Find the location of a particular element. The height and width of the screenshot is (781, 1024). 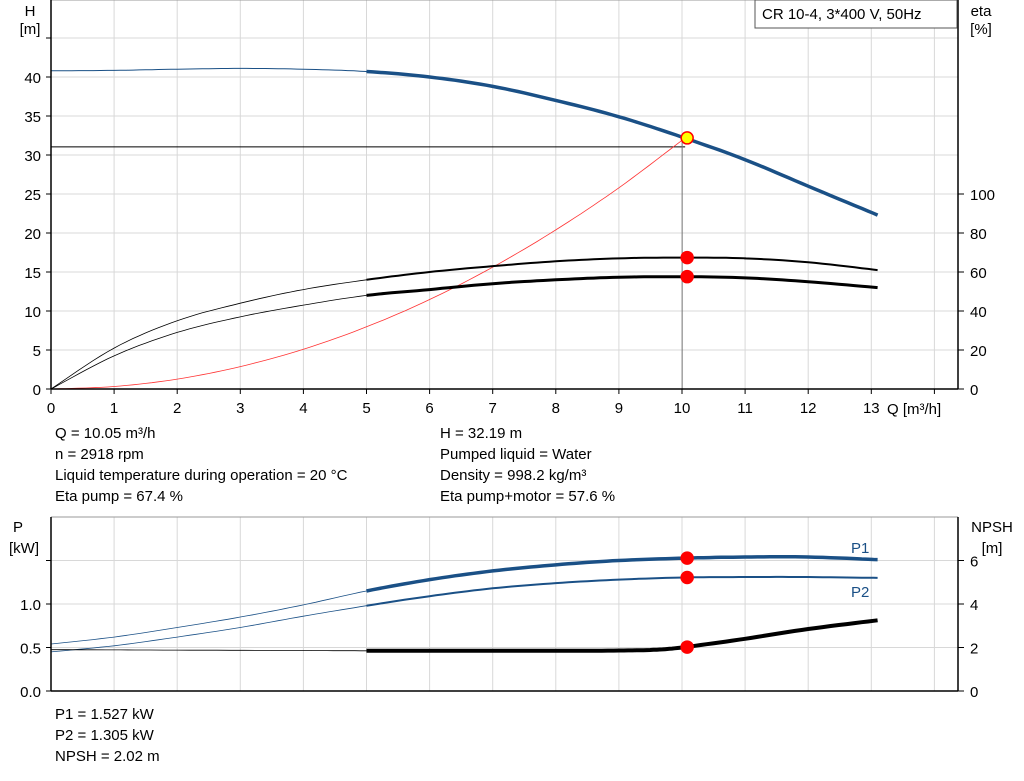

duty-point-npsh is located at coordinates (687, 647).